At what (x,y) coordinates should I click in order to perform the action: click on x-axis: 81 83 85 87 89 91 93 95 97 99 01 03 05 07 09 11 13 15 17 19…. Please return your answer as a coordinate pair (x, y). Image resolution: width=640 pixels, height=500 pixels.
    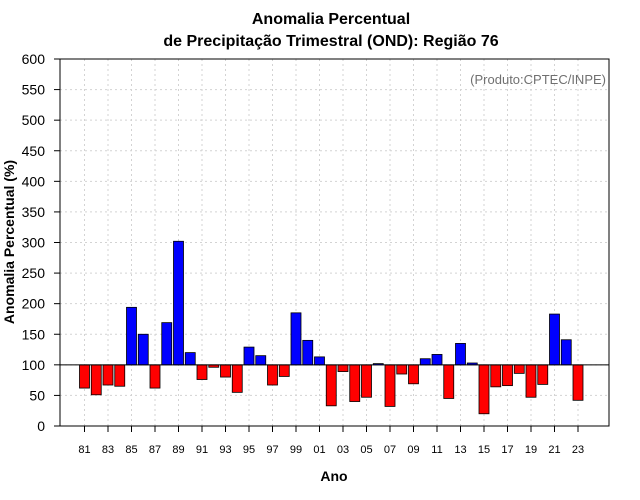
    Looking at the image, I should click on (331, 441).